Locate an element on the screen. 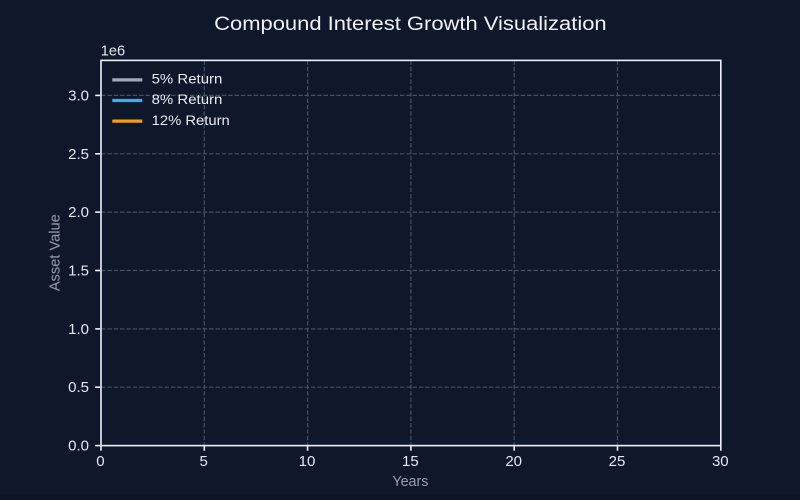 Image resolution: width=800 pixels, height=500 pixels. svg-text: 0.0 is located at coordinates (78, 446).